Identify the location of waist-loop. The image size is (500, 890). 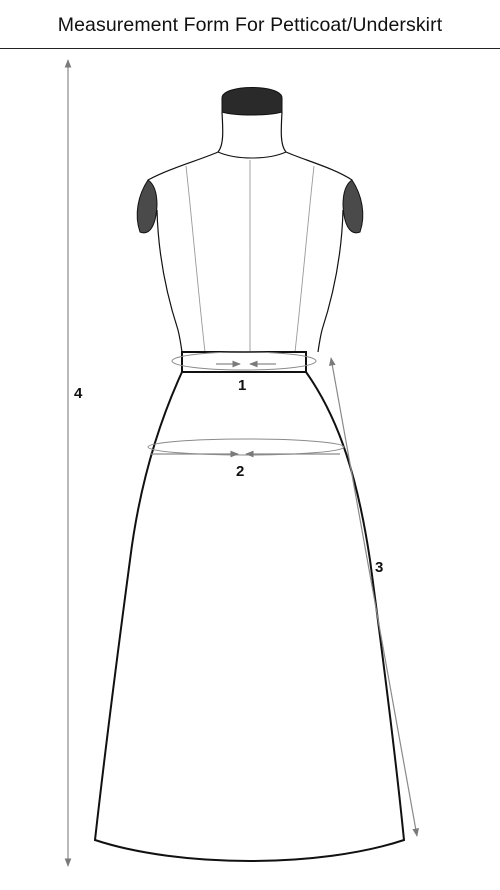
(244, 361).